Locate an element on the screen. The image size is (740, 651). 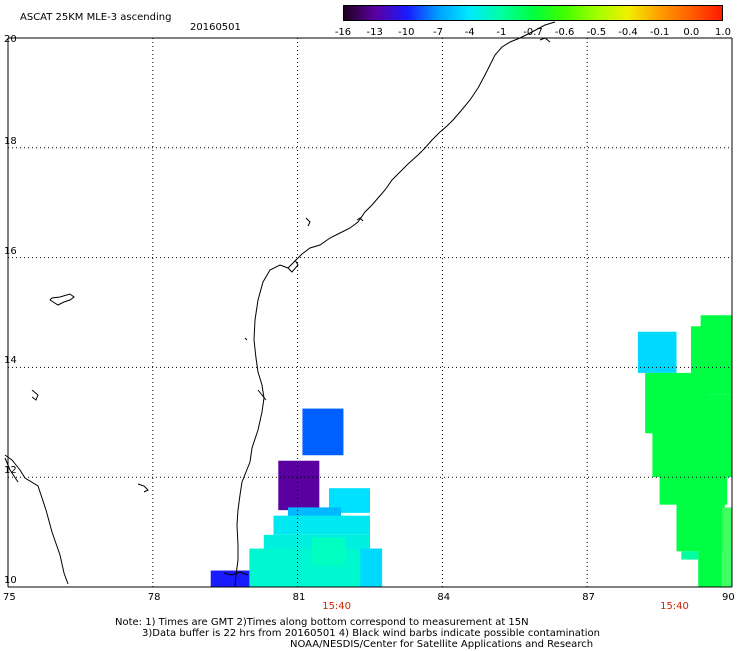
header-title: ASCAT 25KM MLE-3 ascending is located at coordinates (96, 17).